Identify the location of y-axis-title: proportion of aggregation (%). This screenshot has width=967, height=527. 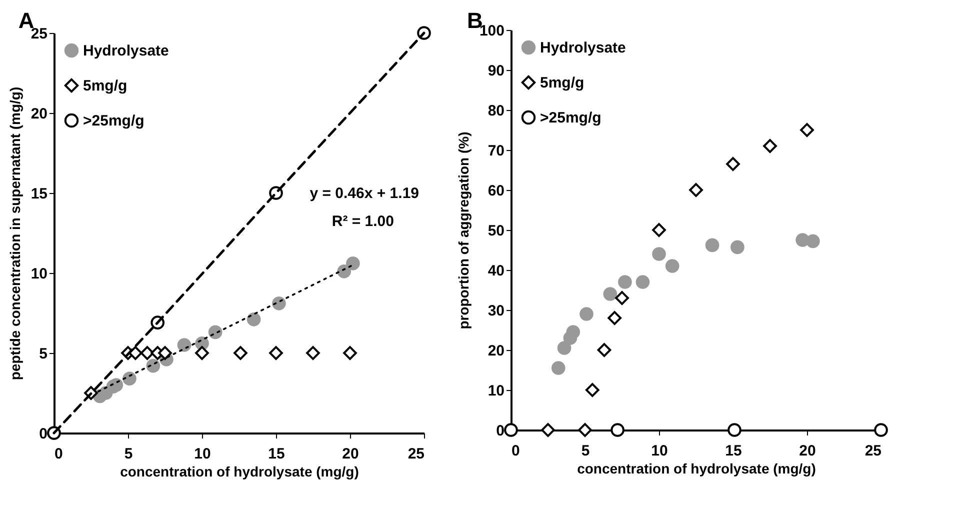
(463, 231).